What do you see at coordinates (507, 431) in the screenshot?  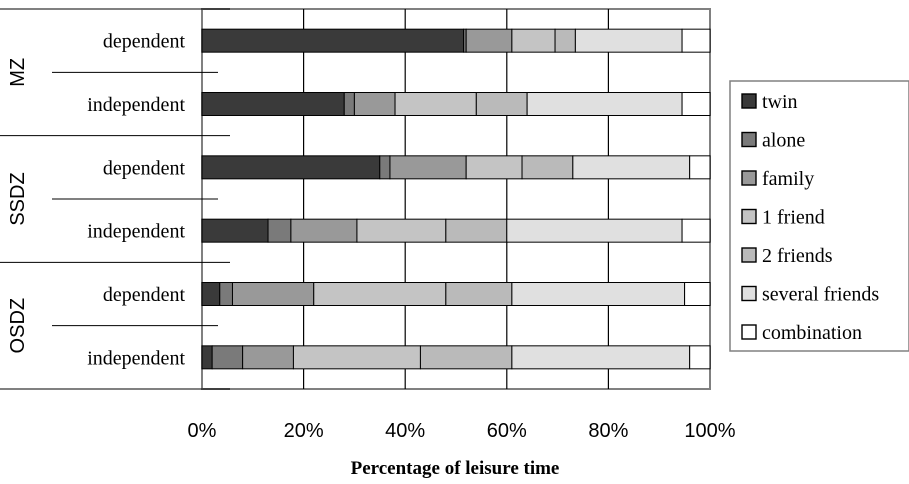 I see `x-tick-label: 60%` at bounding box center [507, 431].